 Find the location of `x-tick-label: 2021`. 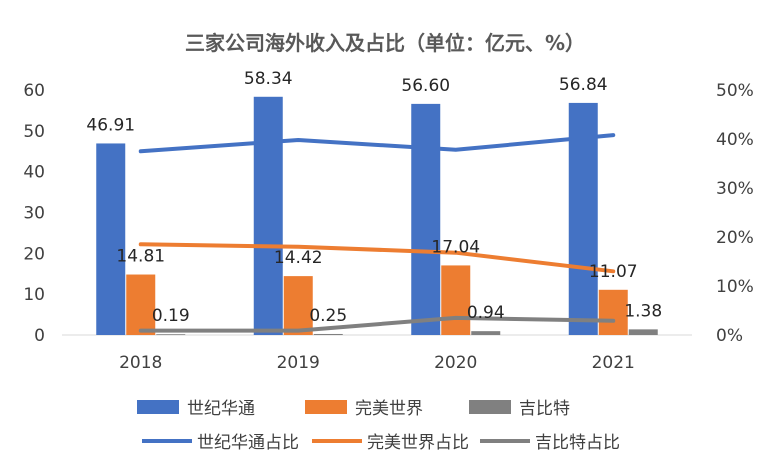

x-tick-label: 2021 is located at coordinates (613, 363).